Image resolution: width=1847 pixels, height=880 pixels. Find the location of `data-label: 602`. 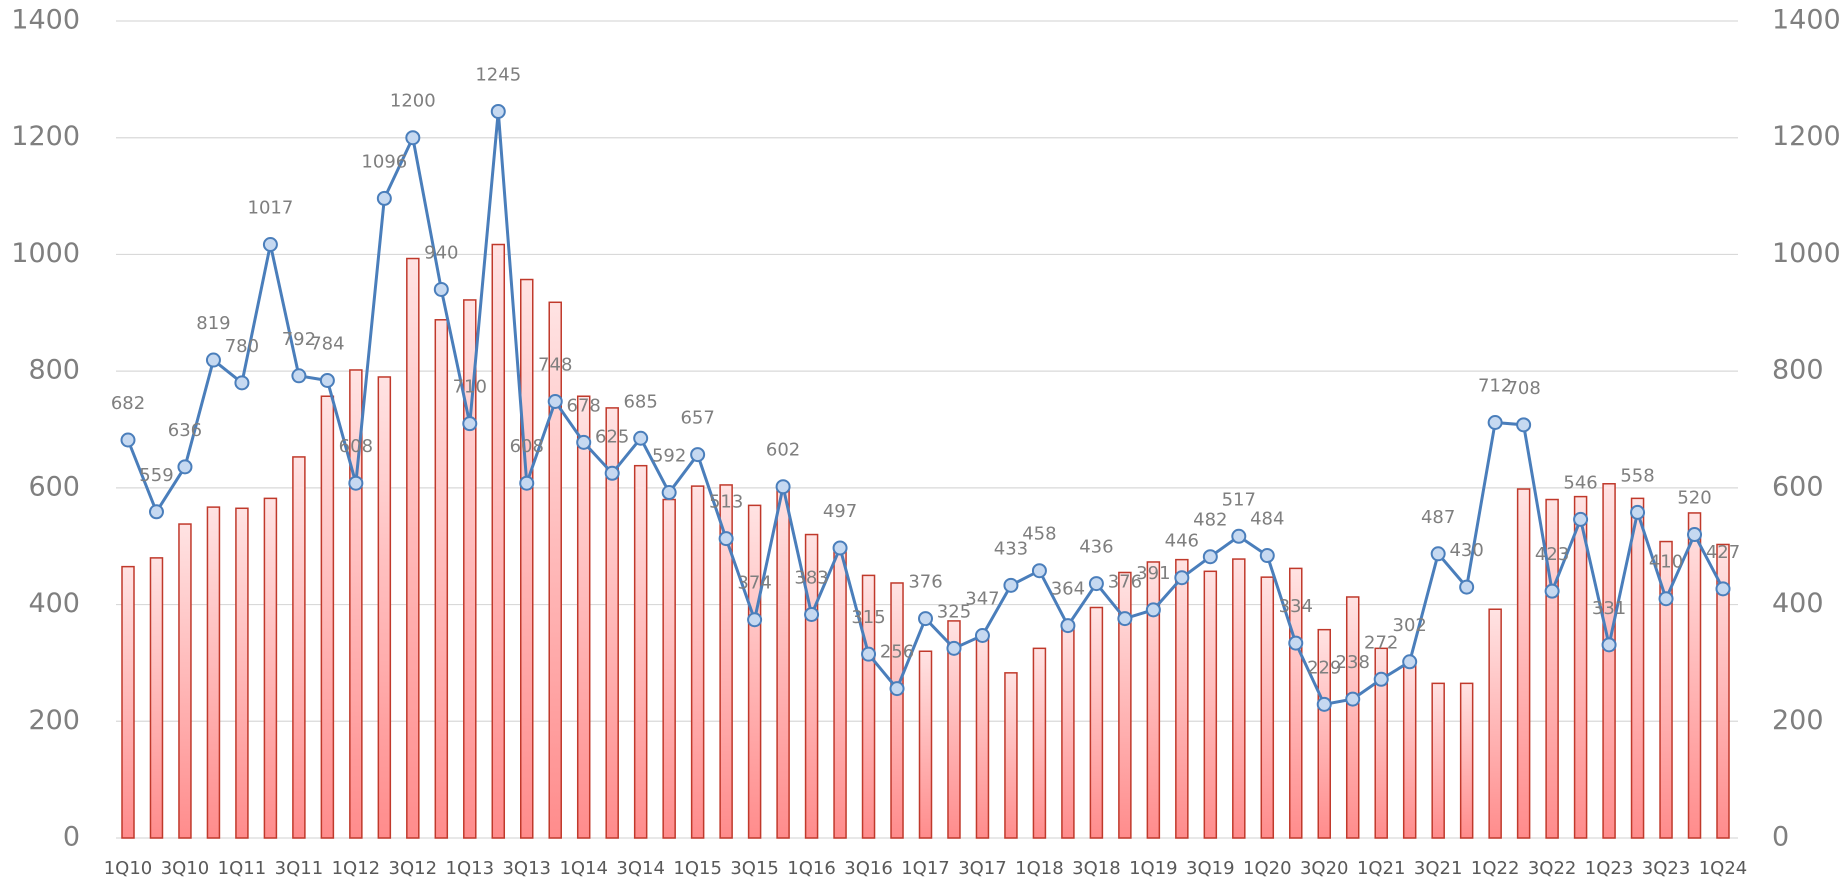

data-label: 602 is located at coordinates (783, 450).